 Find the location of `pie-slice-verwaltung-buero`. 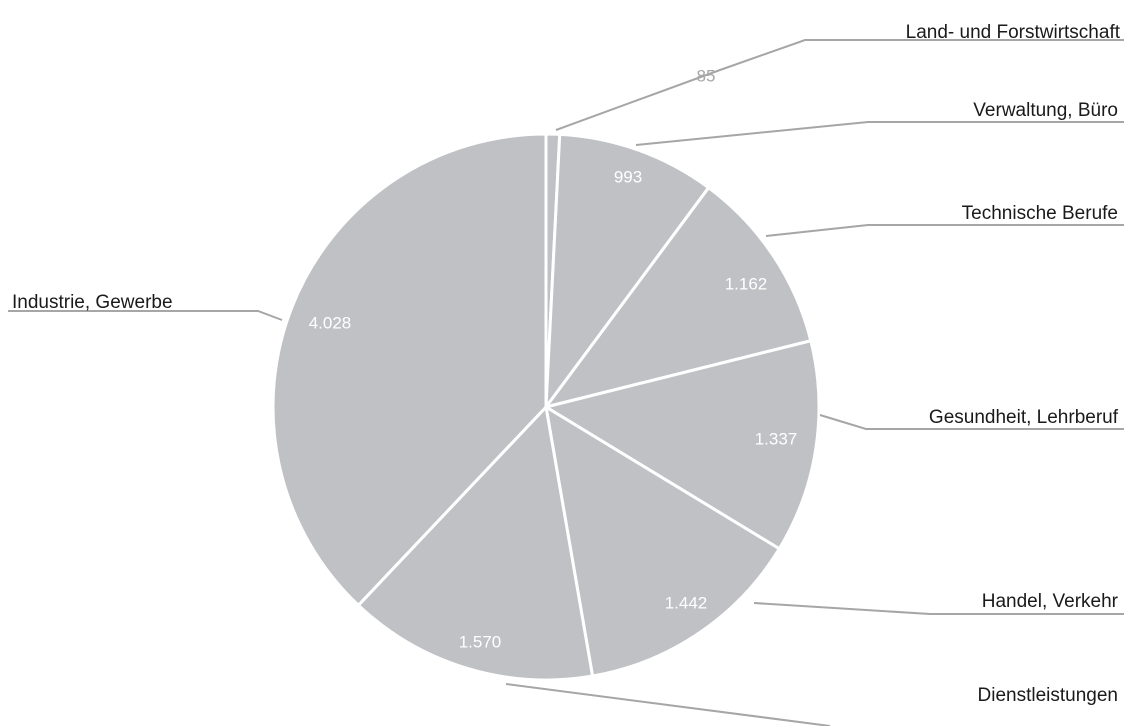

pie-slice-verwaltung-buero is located at coordinates (627, 270).